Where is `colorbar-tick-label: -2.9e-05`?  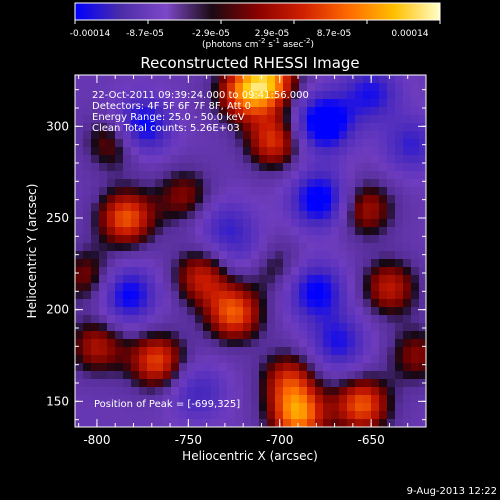
colorbar-tick-label: -2.9e-05 is located at coordinates (211, 34).